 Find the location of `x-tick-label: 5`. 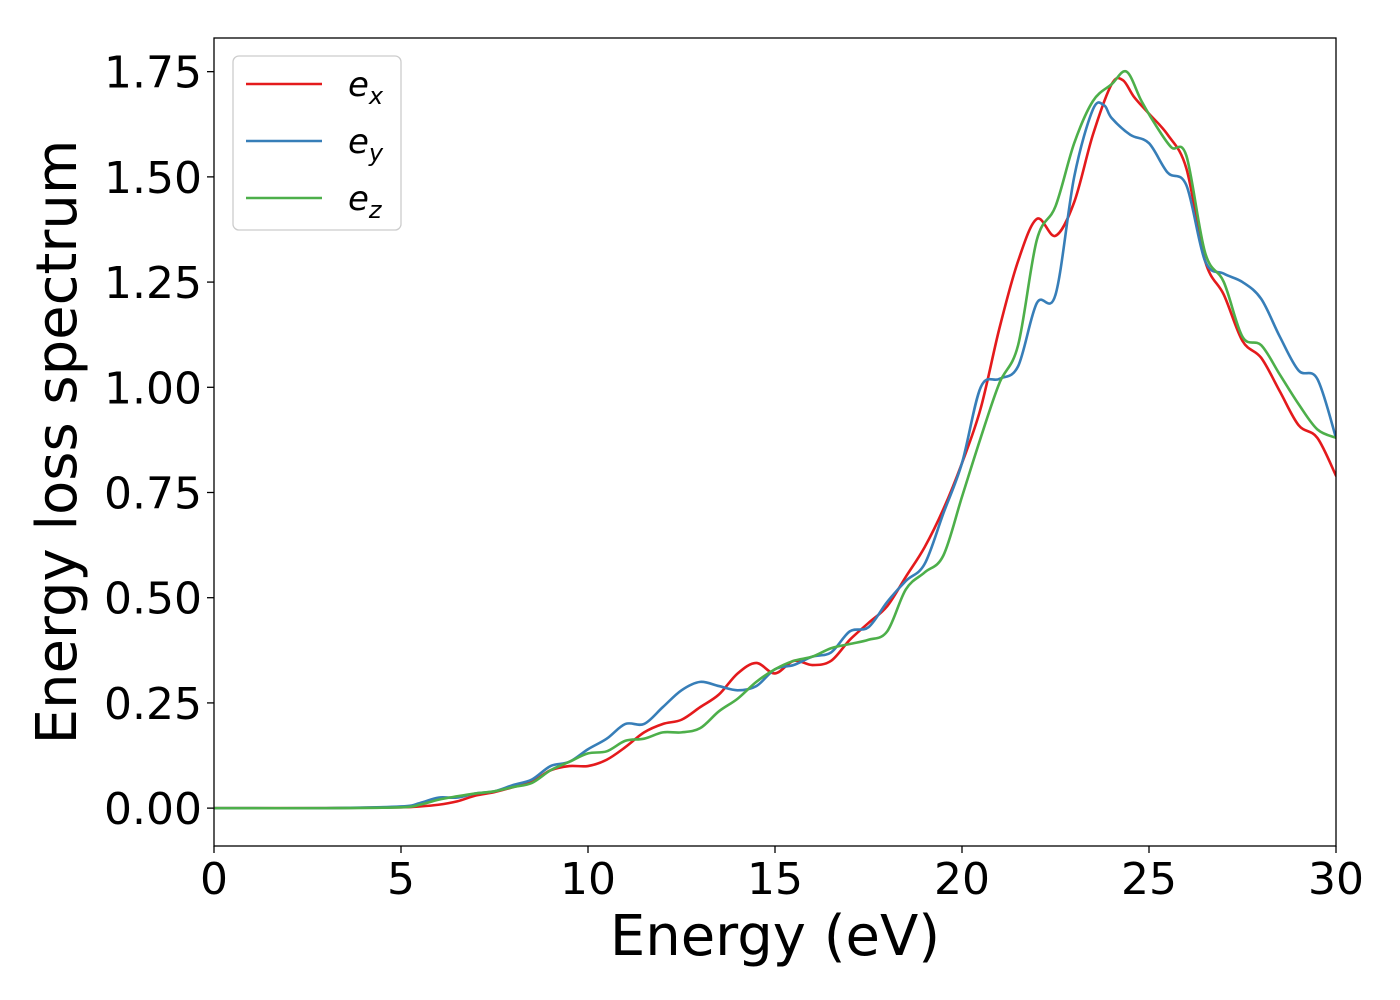

x-tick-label: 5 is located at coordinates (401, 879).